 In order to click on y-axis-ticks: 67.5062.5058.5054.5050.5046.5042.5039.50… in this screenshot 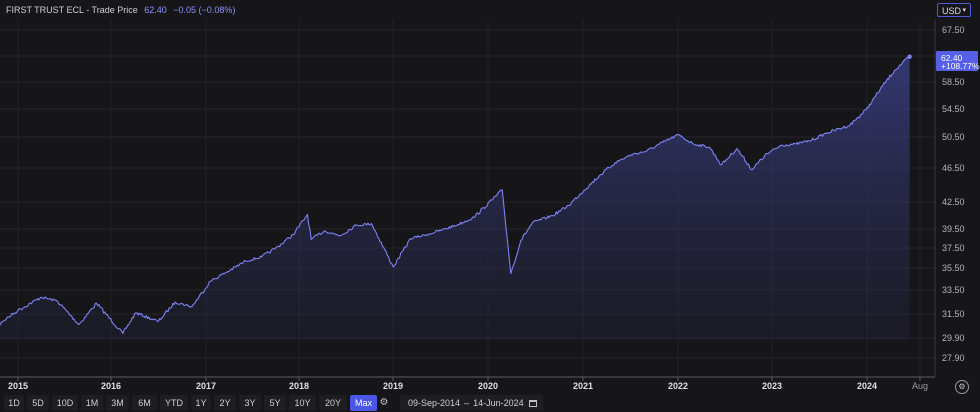, I will do `click(953, 194)`.